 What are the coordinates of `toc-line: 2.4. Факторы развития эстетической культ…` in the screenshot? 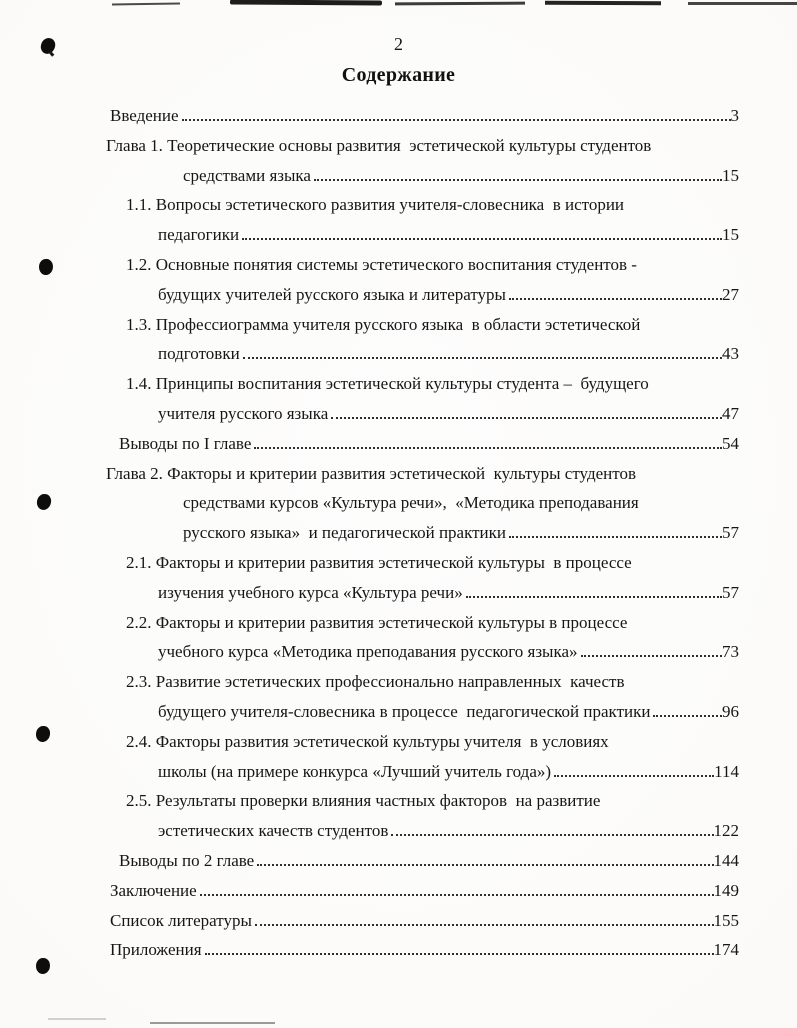 It's located at (422, 742).